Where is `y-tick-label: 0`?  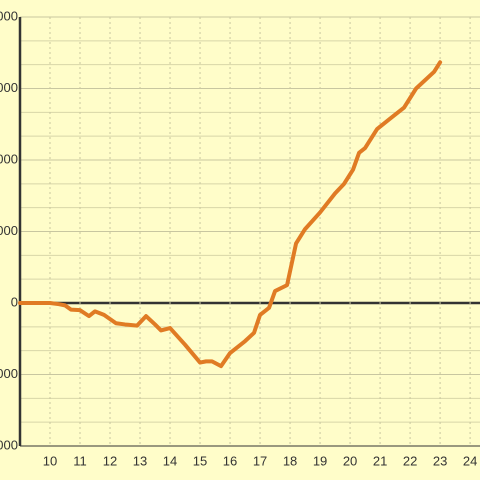
y-tick-label: 0 is located at coordinates (14, 301).